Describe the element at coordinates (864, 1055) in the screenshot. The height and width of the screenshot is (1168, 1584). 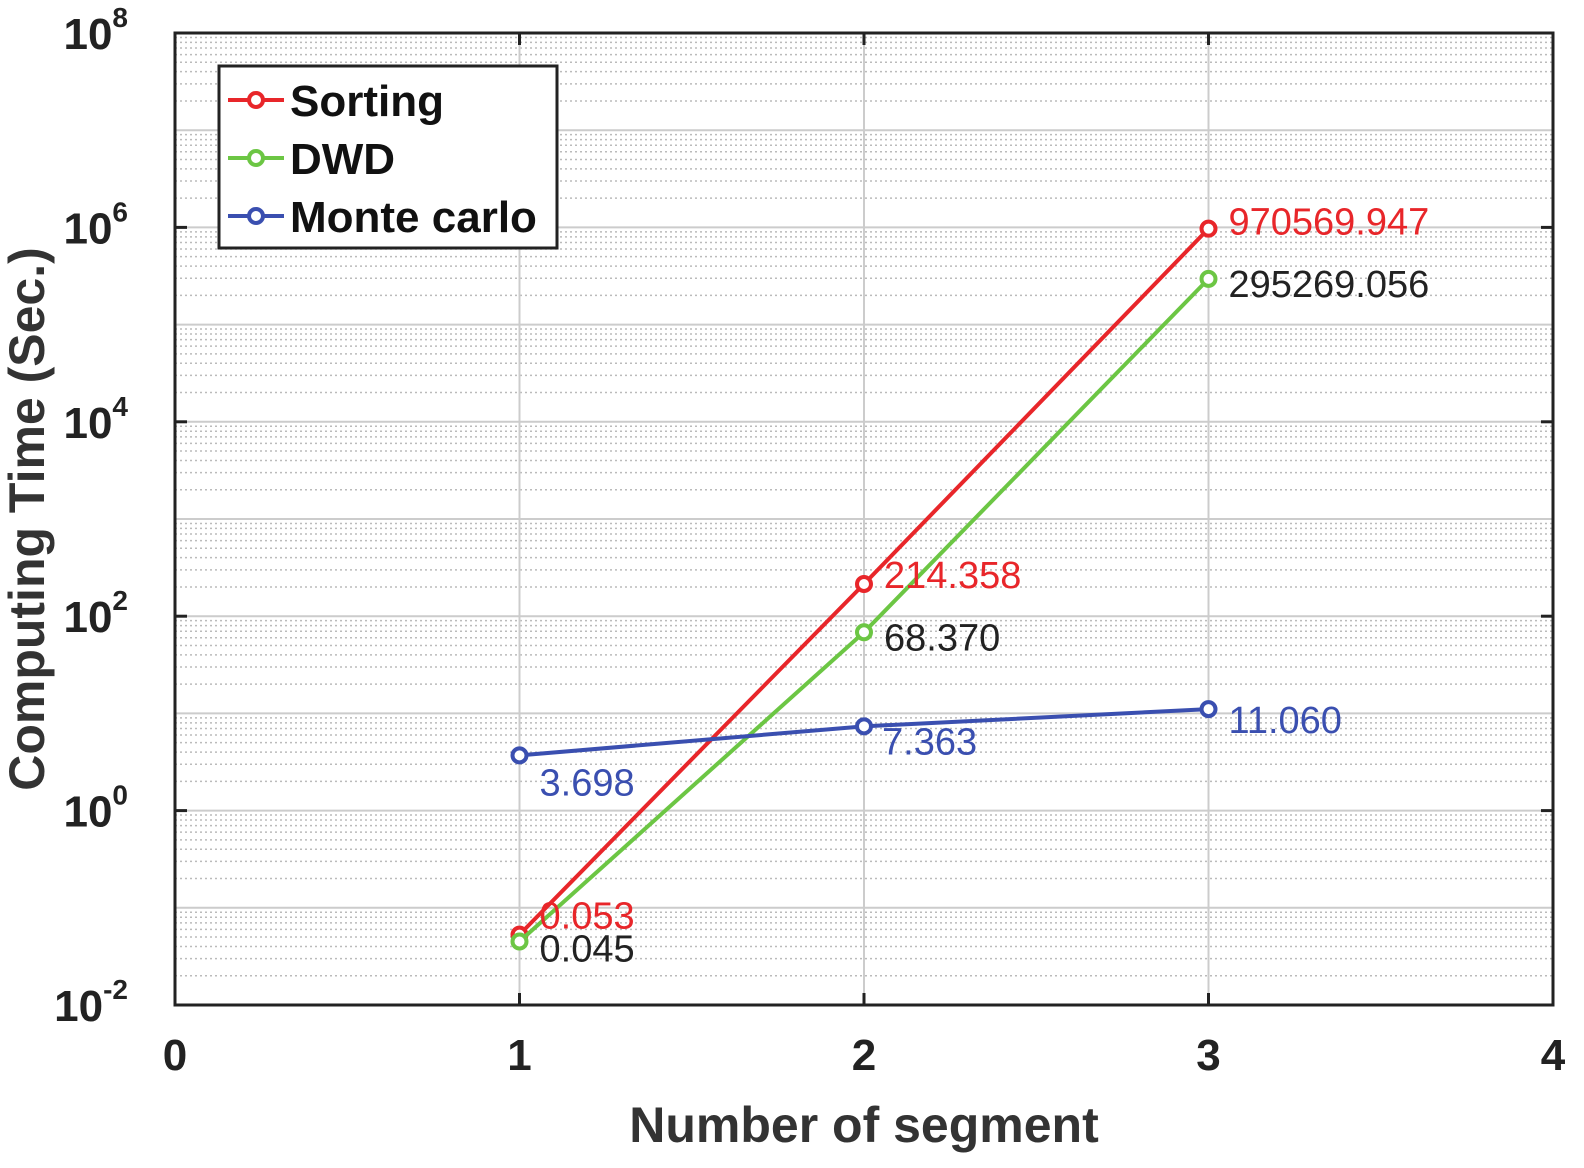
I see `x-tick-label: 2` at that location.